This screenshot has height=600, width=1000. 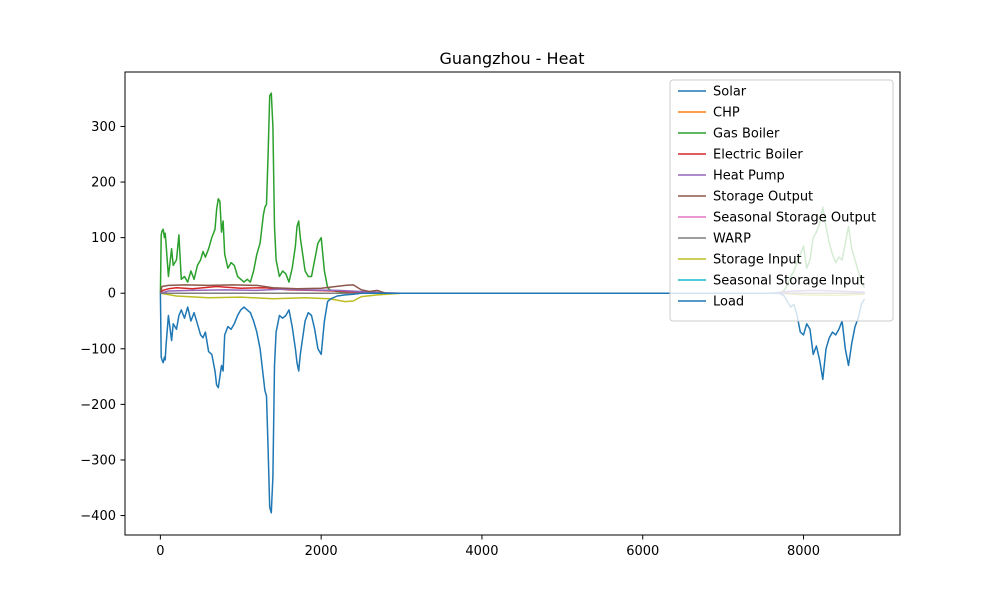 I want to click on legend-entry-label: Solar, so click(x=730, y=92).